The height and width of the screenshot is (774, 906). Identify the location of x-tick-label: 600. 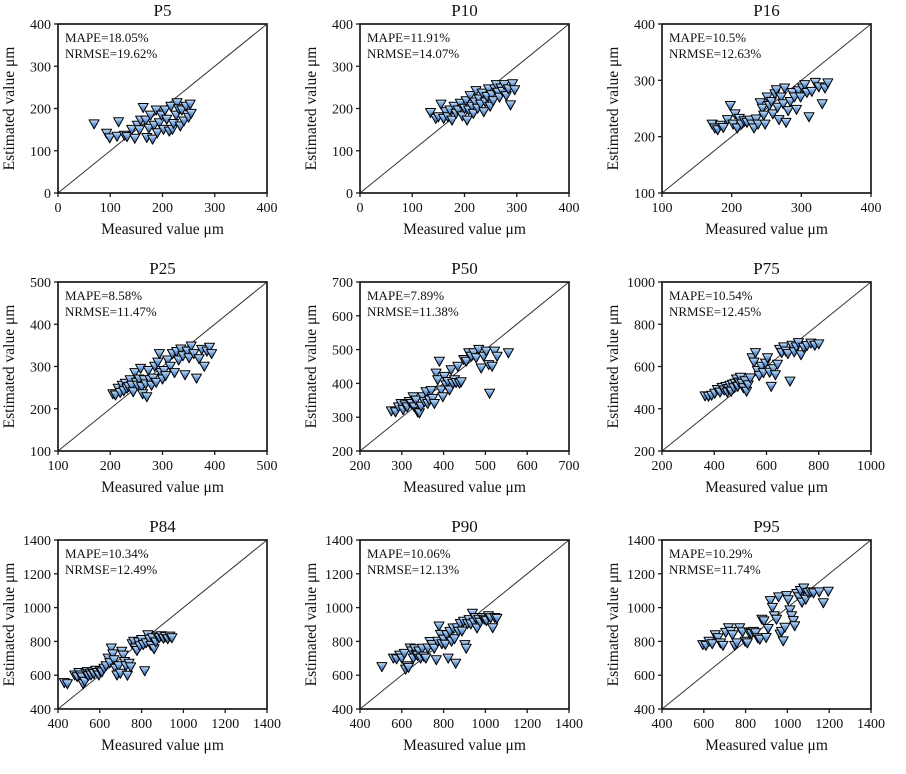
(703, 724).